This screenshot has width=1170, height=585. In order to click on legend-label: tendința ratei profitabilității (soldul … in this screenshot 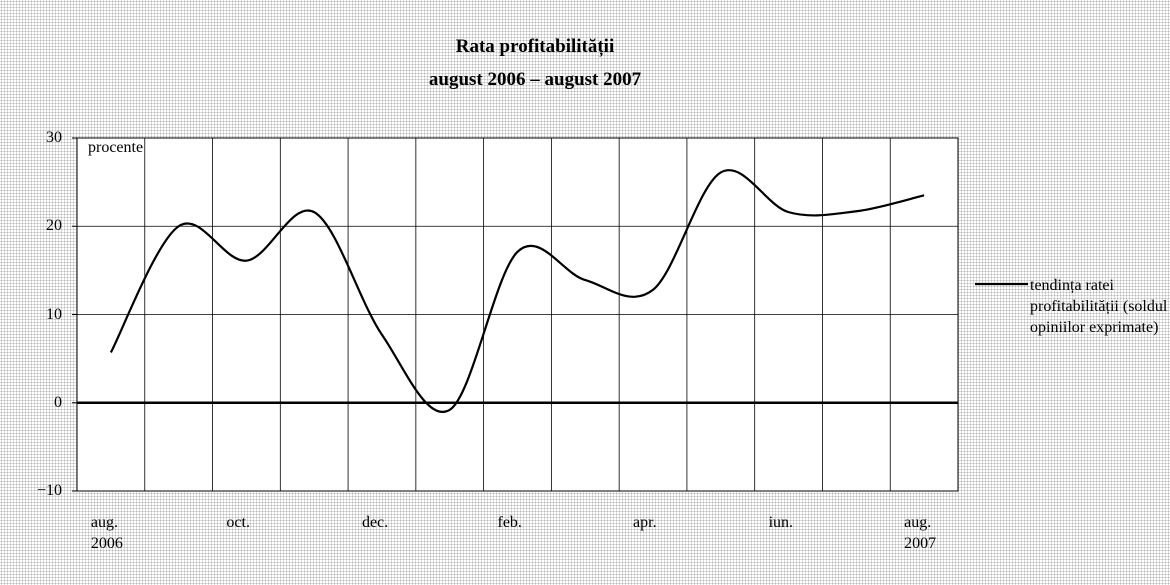, I will do `click(1099, 306)`.